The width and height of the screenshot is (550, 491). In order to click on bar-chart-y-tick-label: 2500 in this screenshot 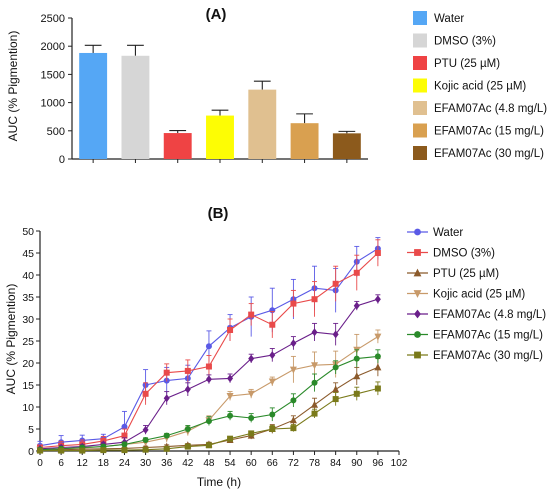, I will do `click(53, 19)`.